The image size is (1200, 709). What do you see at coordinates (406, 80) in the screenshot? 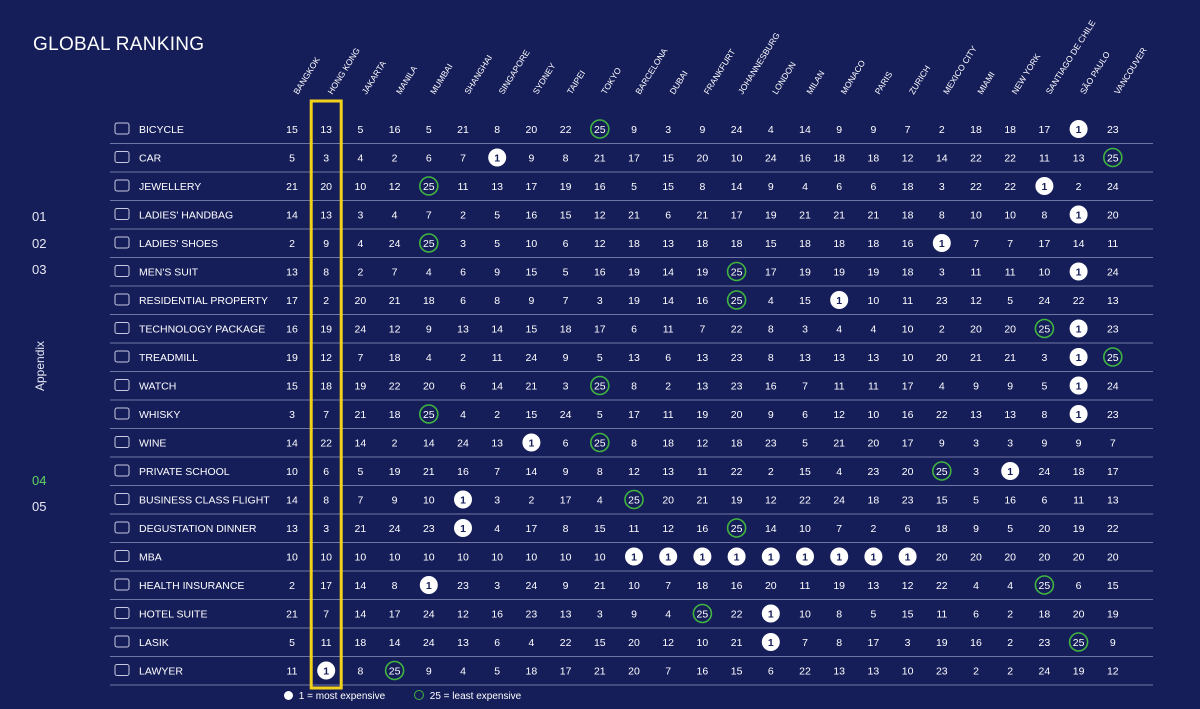
I see `column-header: MANILA` at bounding box center [406, 80].